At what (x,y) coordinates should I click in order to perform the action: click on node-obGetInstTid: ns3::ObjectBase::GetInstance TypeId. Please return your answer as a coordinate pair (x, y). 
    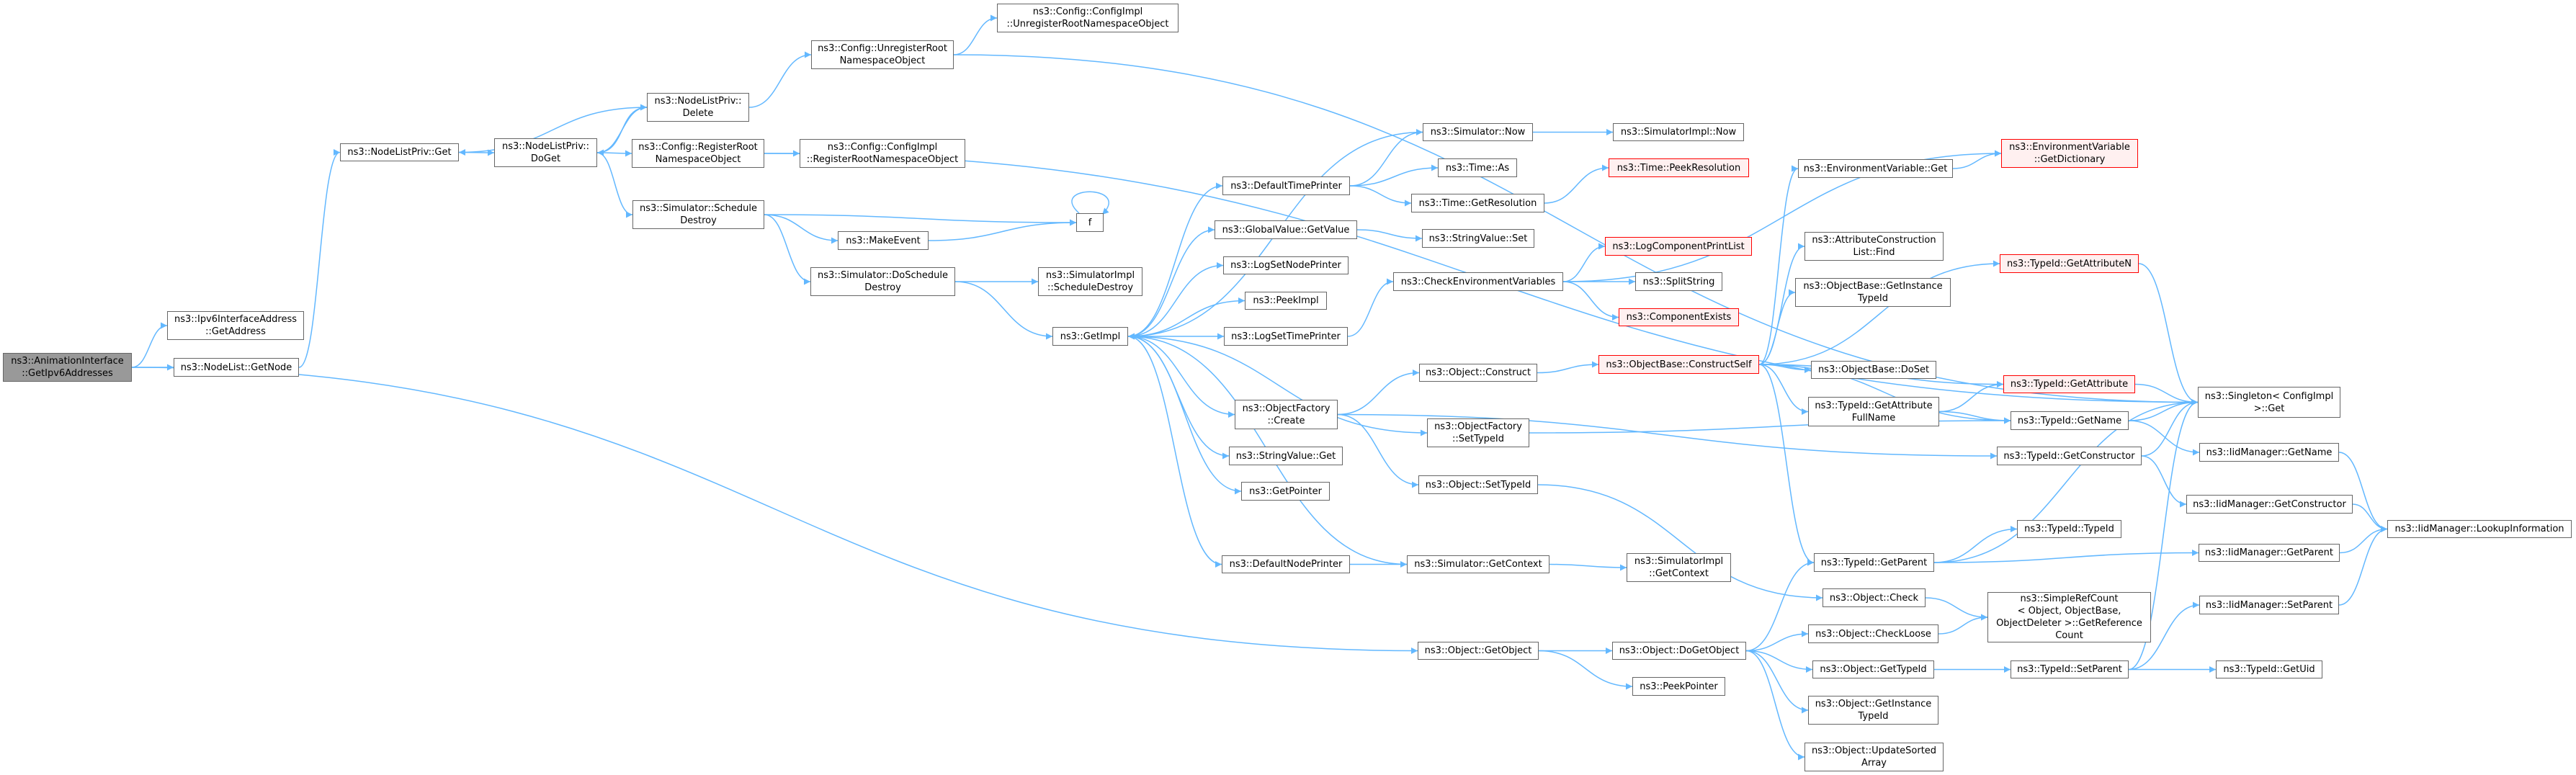
    Looking at the image, I should click on (1873, 292).